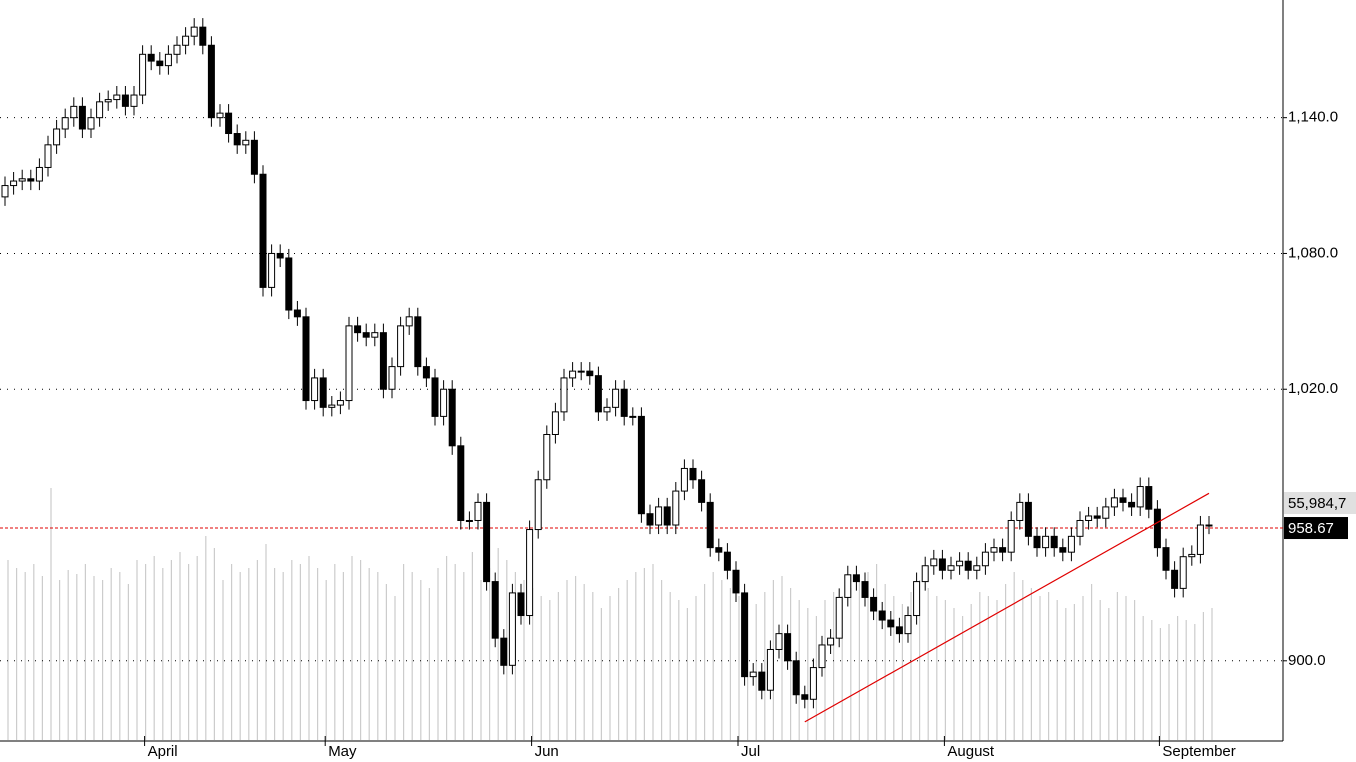 This screenshot has height=762, width=1356. I want to click on x-tick-label: May, so click(342, 751).